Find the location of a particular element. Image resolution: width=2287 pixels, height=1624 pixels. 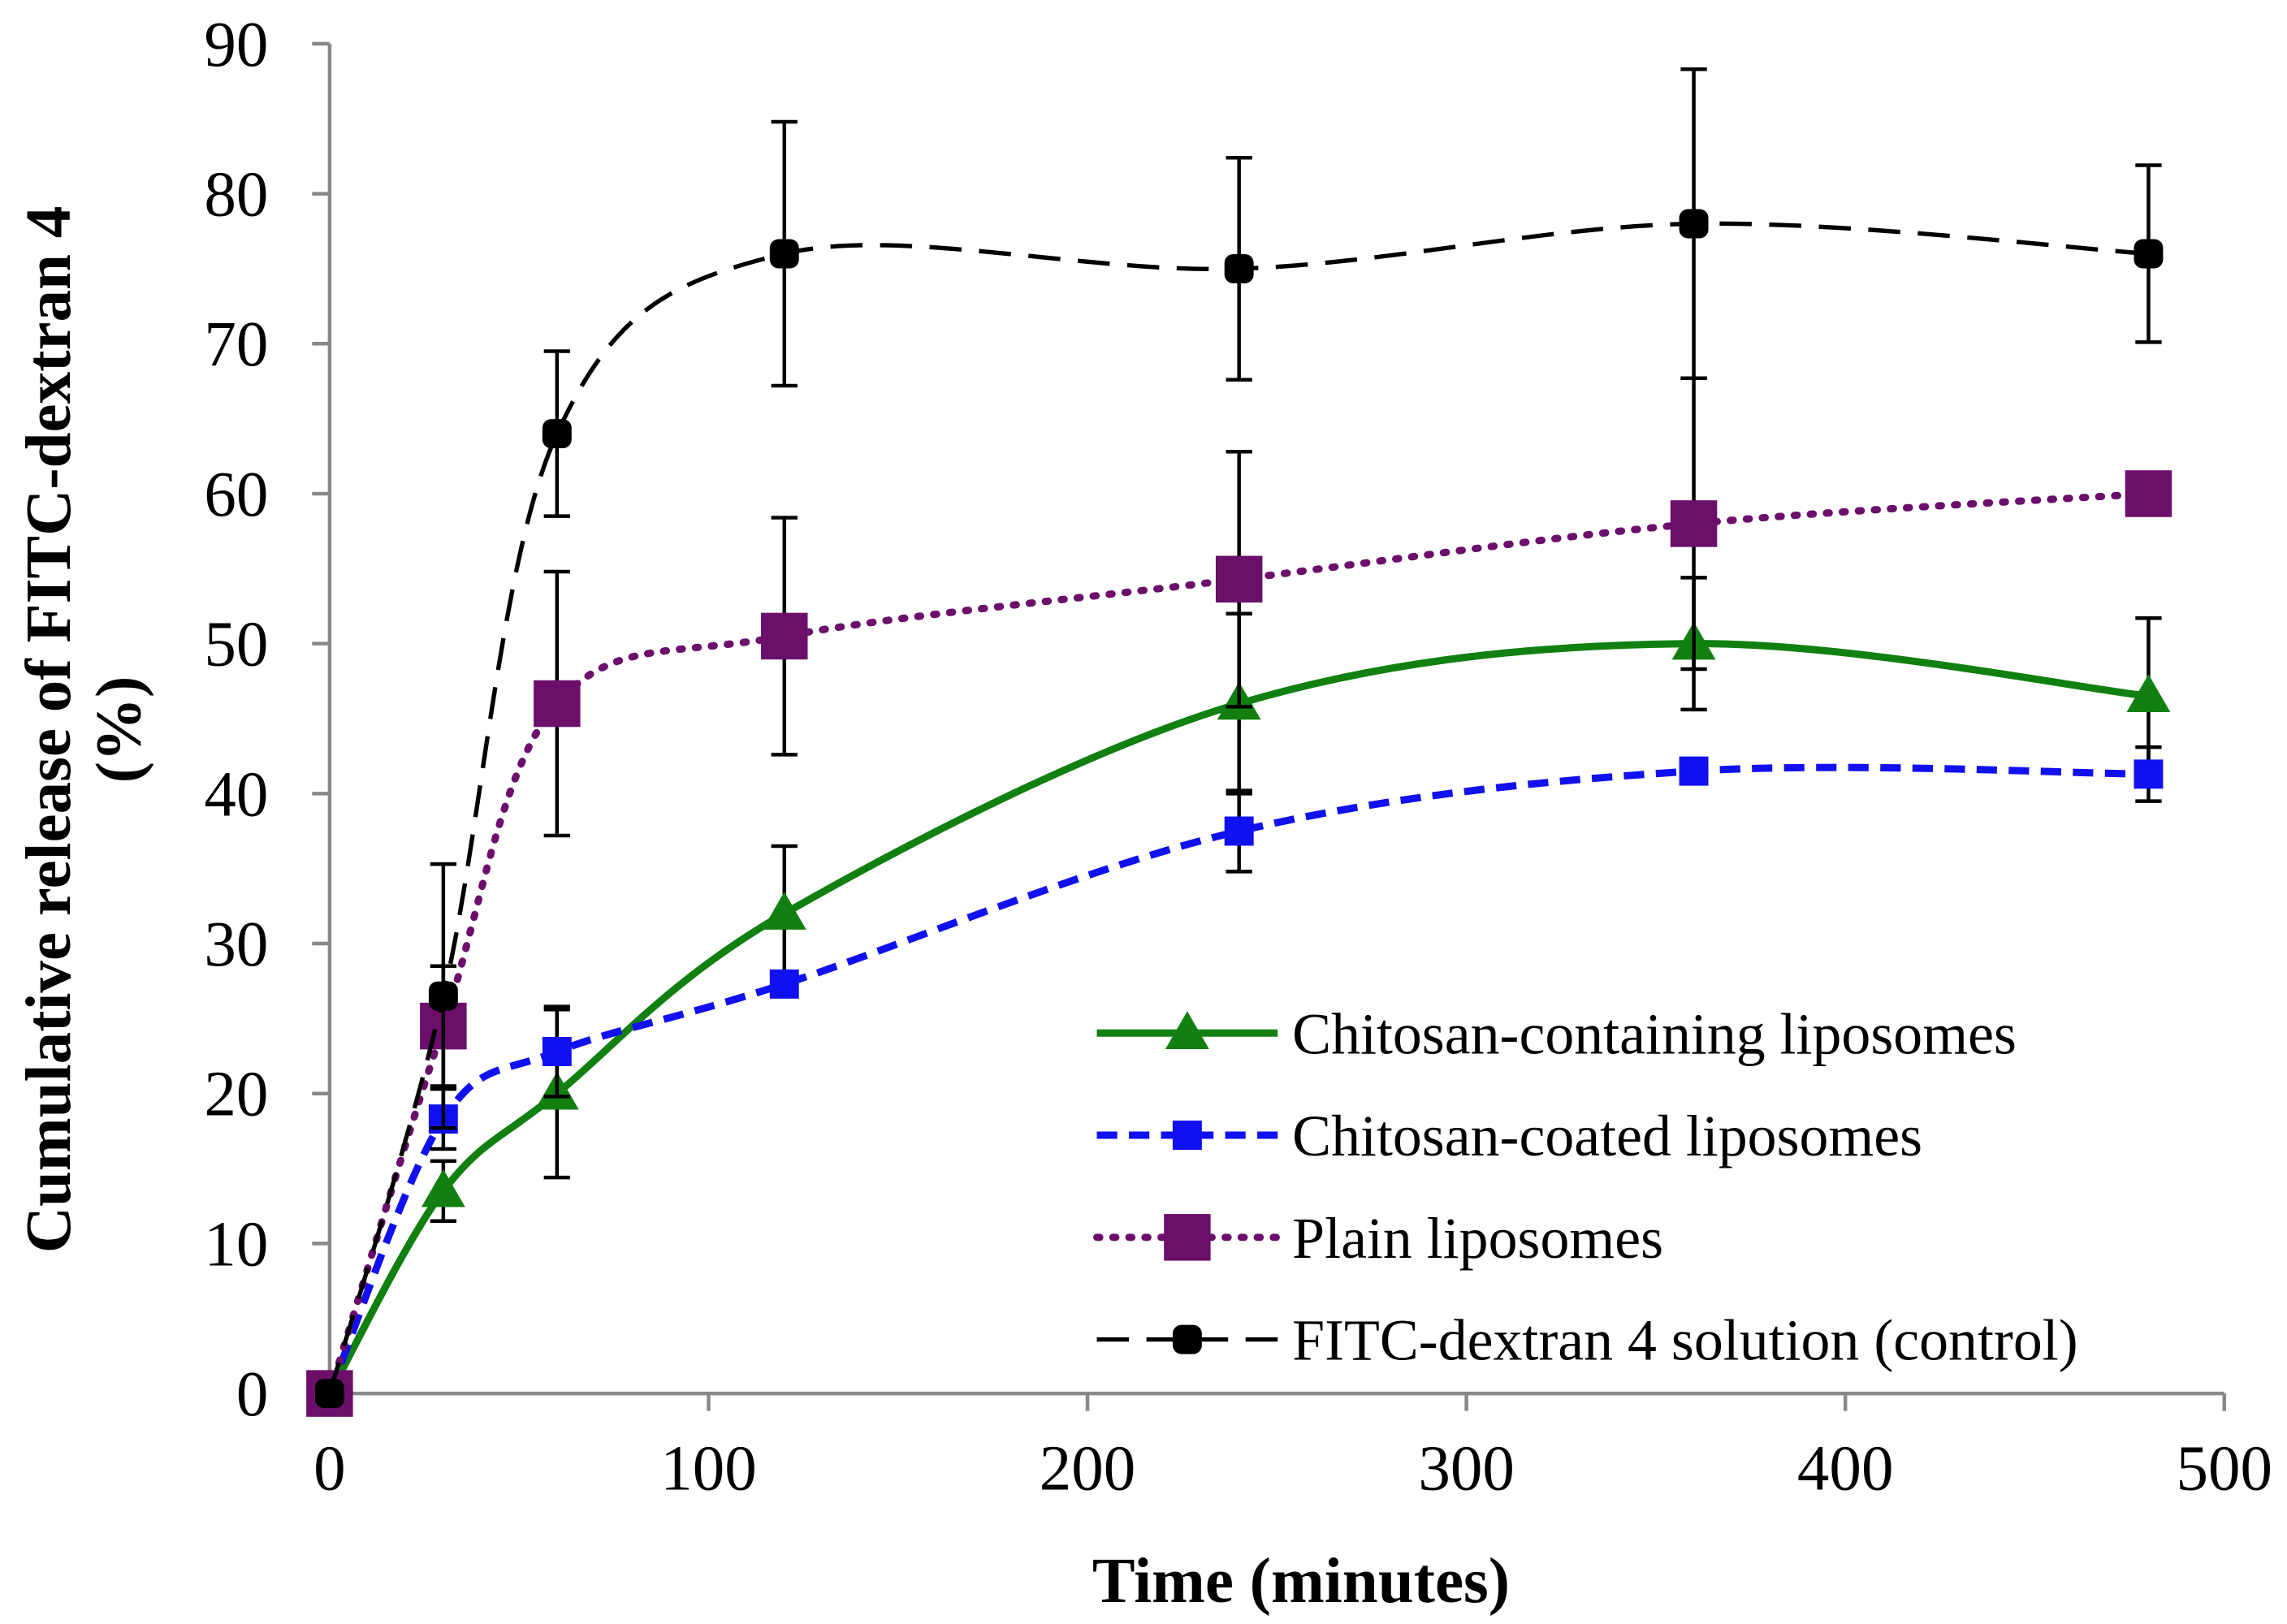

legend-item-0: Chitosan-containing liposomes is located at coordinates (1556, 1034).